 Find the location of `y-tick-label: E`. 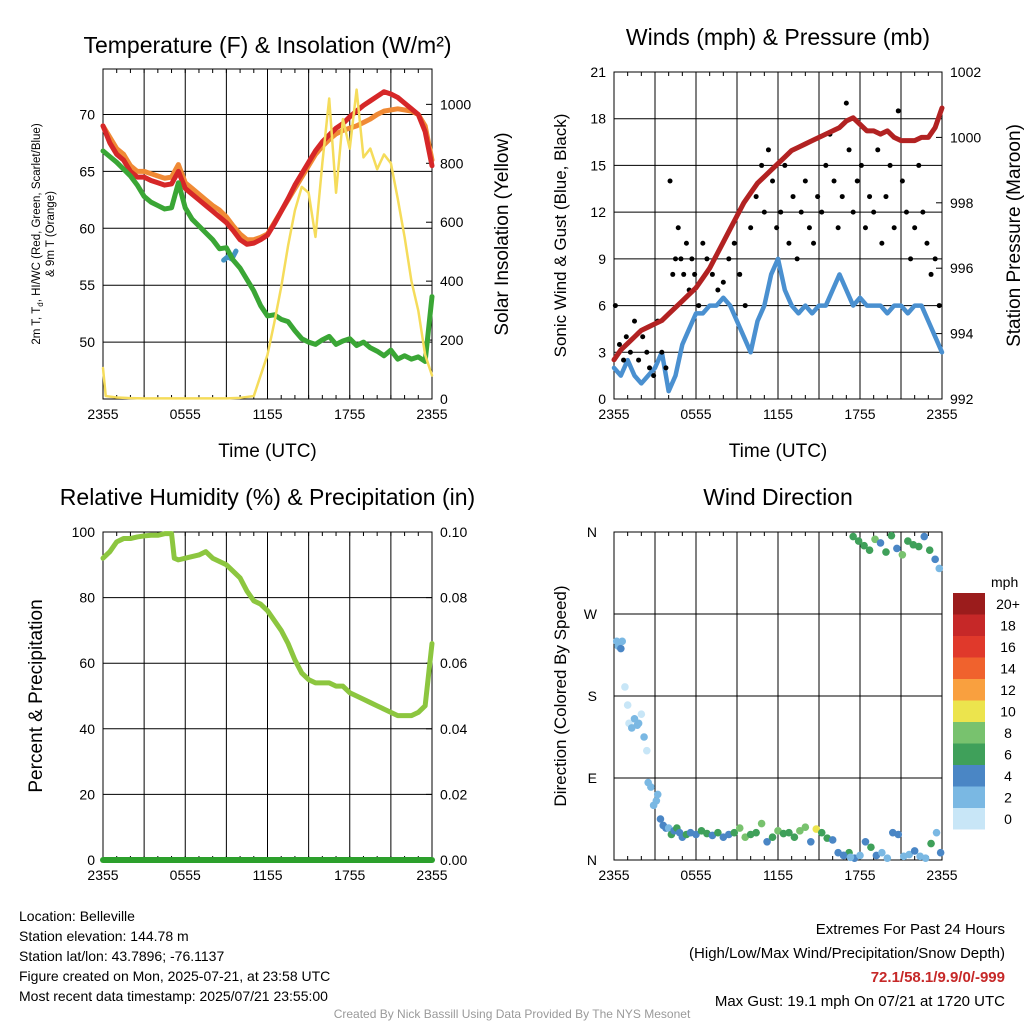

y-tick-label: E is located at coordinates (592, 778).